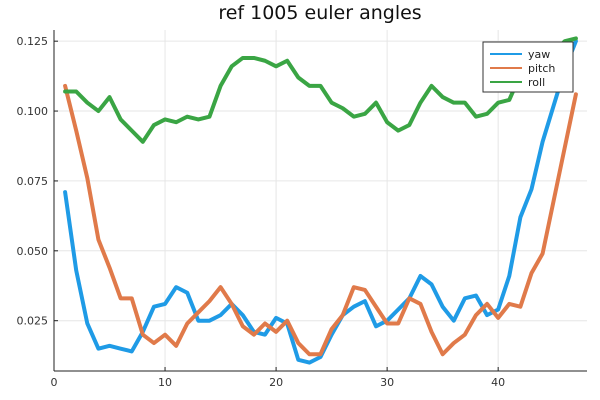 The width and height of the screenshot is (600, 400). Describe the element at coordinates (539, 54) in the screenshot. I see `legend-label-yaw: yaw` at that location.